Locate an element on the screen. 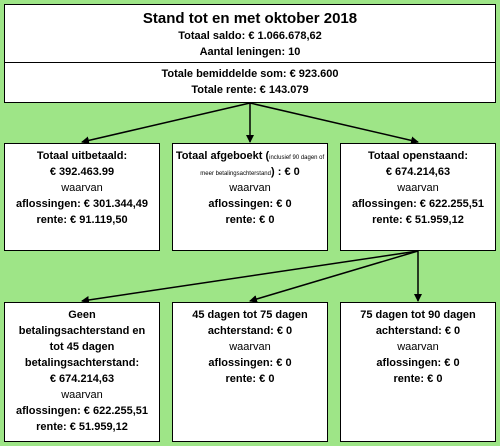  page-title: Stand tot en met oktober 2018 is located at coordinates (250, 18).